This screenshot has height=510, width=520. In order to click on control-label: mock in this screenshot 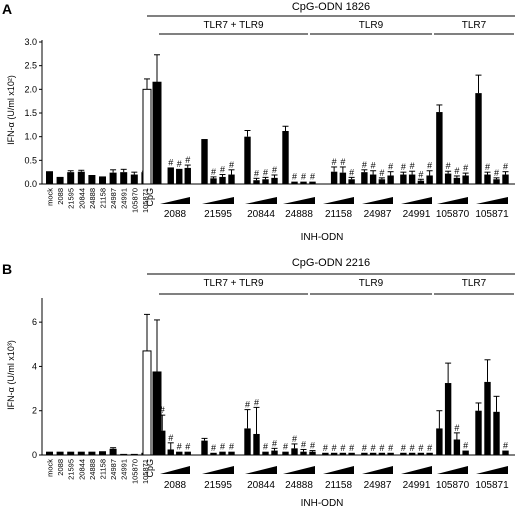, I will do `click(50, 468)`.